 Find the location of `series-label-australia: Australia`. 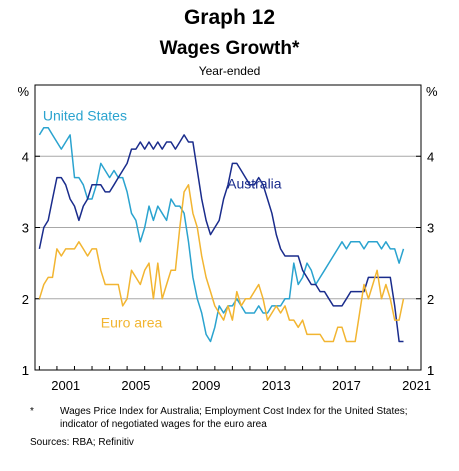

series-label-australia: Australia is located at coordinates (254, 183).